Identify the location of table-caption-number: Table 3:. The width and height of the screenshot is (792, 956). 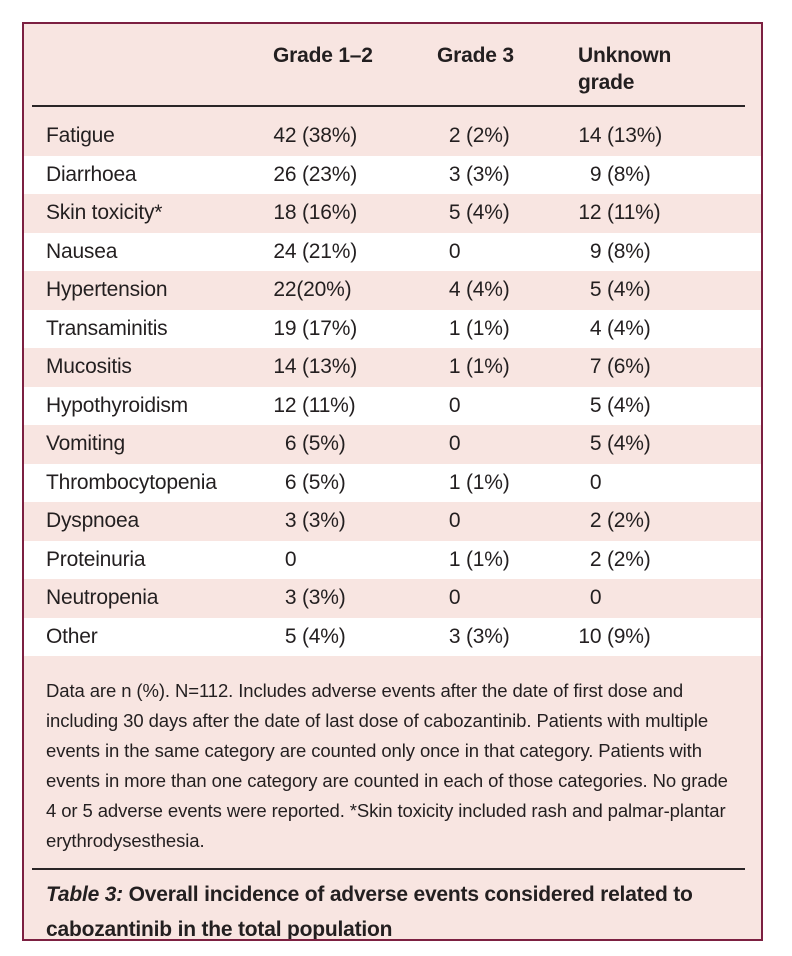
(84, 894).